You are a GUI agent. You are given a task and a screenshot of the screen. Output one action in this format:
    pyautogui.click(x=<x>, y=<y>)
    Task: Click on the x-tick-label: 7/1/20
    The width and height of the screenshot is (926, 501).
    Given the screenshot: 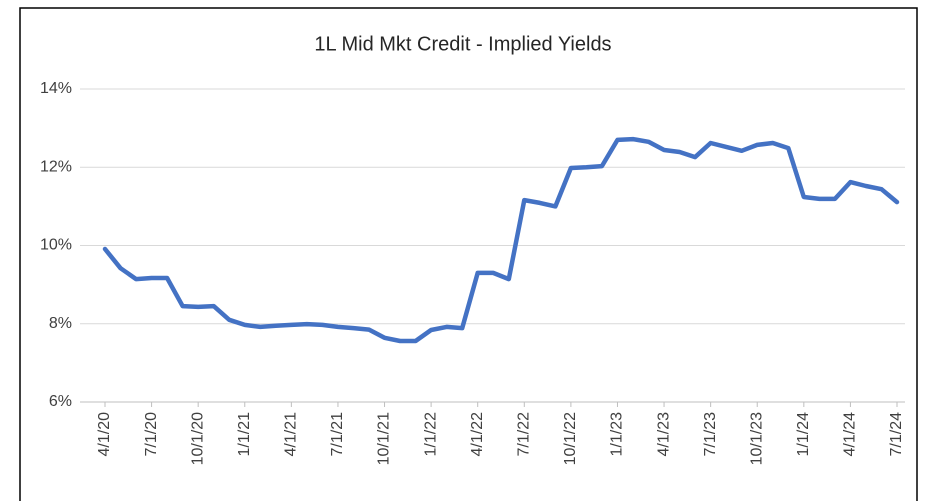 What is the action you would take?
    pyautogui.click(x=151, y=434)
    